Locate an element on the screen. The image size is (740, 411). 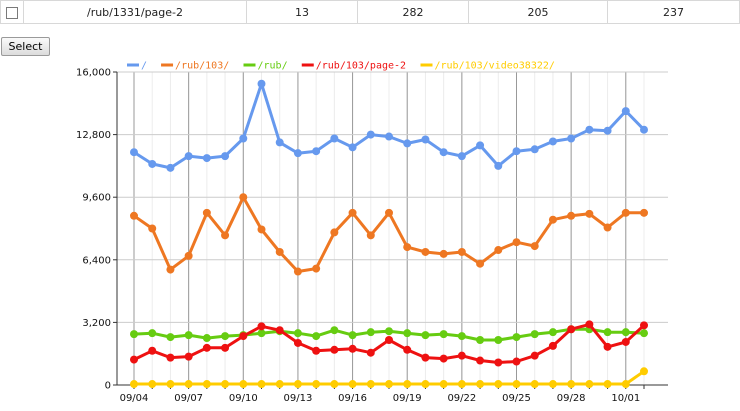
row-value-3: 205 is located at coordinates (538, 12).